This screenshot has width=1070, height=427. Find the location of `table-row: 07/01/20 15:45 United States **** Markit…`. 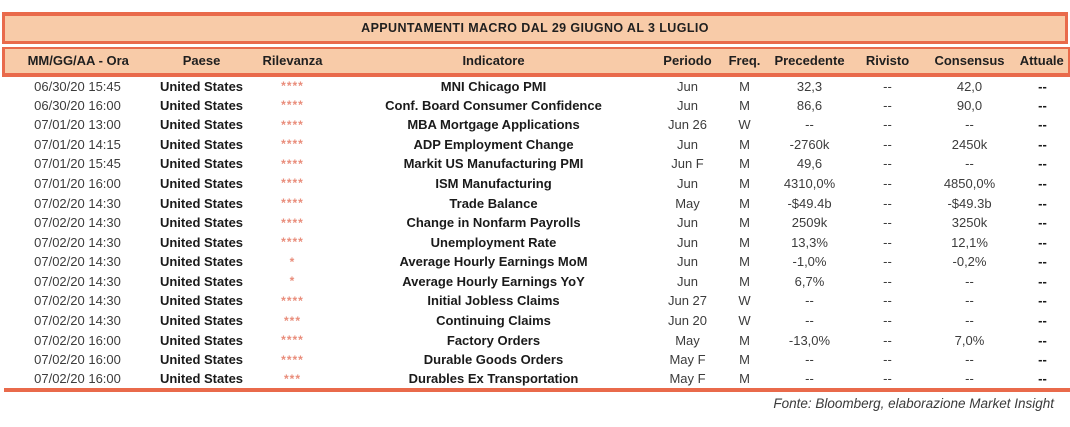

table-row: 07/01/20 15:45 United States **** Markit… is located at coordinates (537, 164).